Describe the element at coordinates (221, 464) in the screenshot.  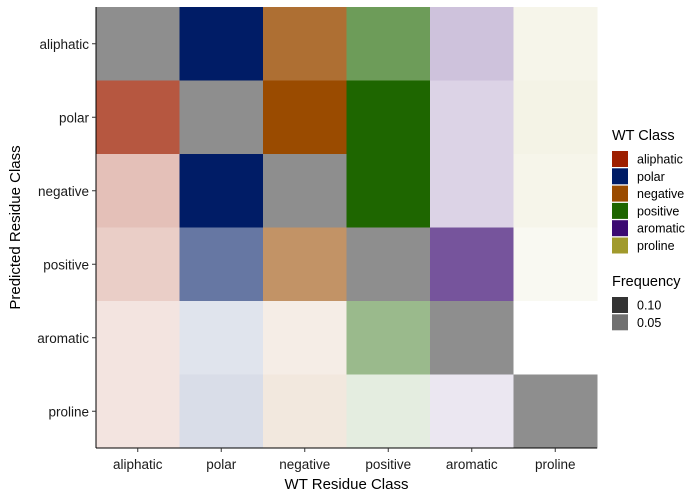
I see `x-tick-label-polar: polar` at that location.